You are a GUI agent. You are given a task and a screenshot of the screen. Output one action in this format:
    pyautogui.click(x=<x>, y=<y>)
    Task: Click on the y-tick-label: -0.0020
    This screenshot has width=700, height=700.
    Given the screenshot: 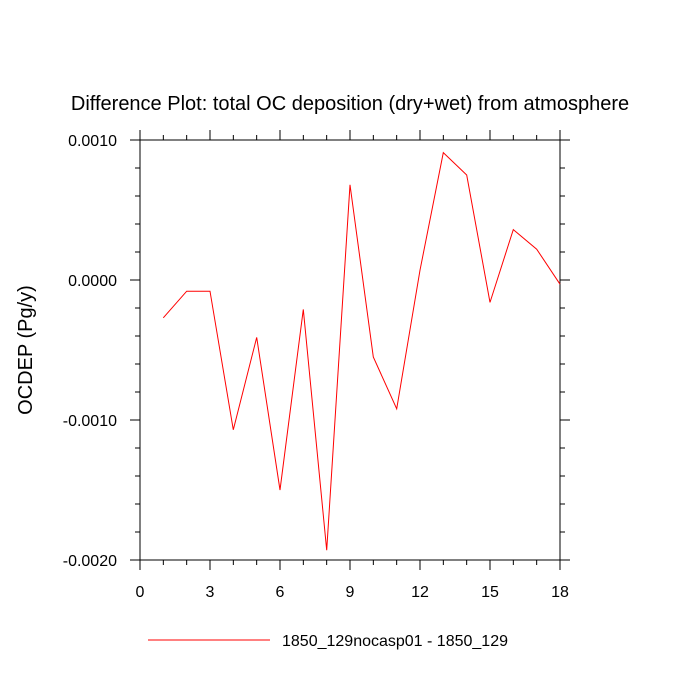 What is the action you would take?
    pyautogui.click(x=90, y=561)
    